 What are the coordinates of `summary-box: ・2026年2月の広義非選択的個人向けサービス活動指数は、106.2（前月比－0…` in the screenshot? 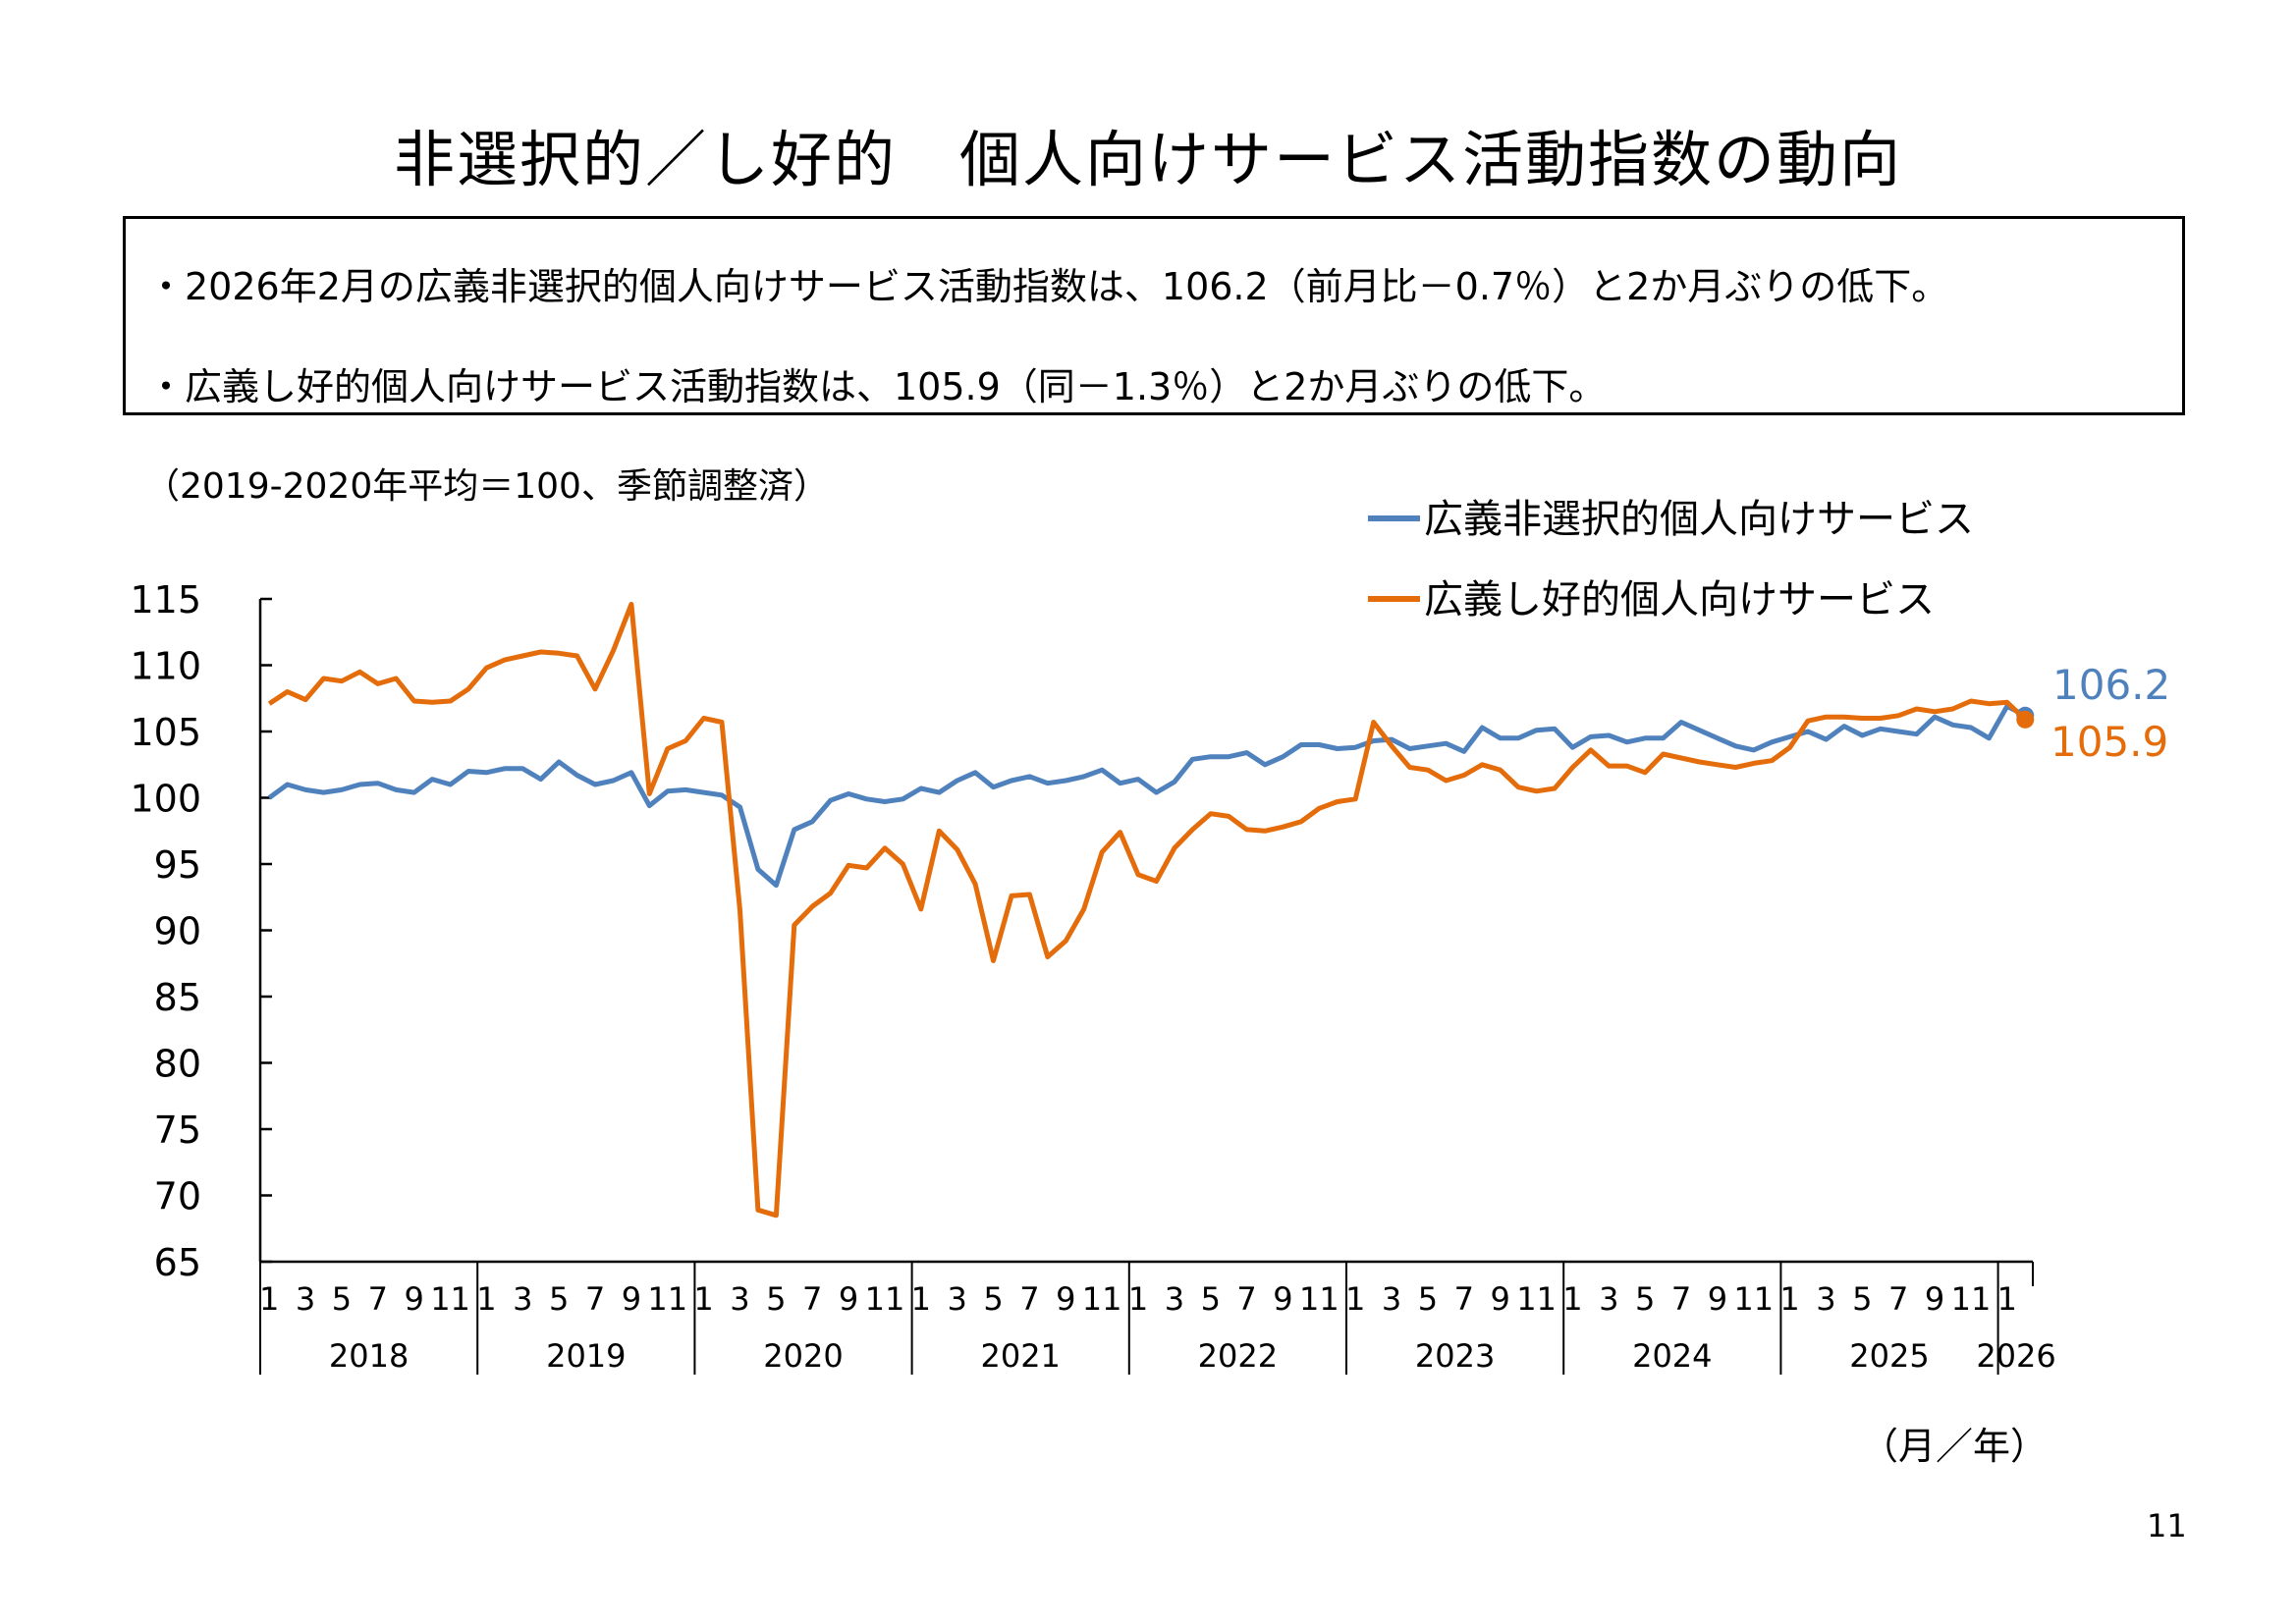 It's located at (1154, 315).